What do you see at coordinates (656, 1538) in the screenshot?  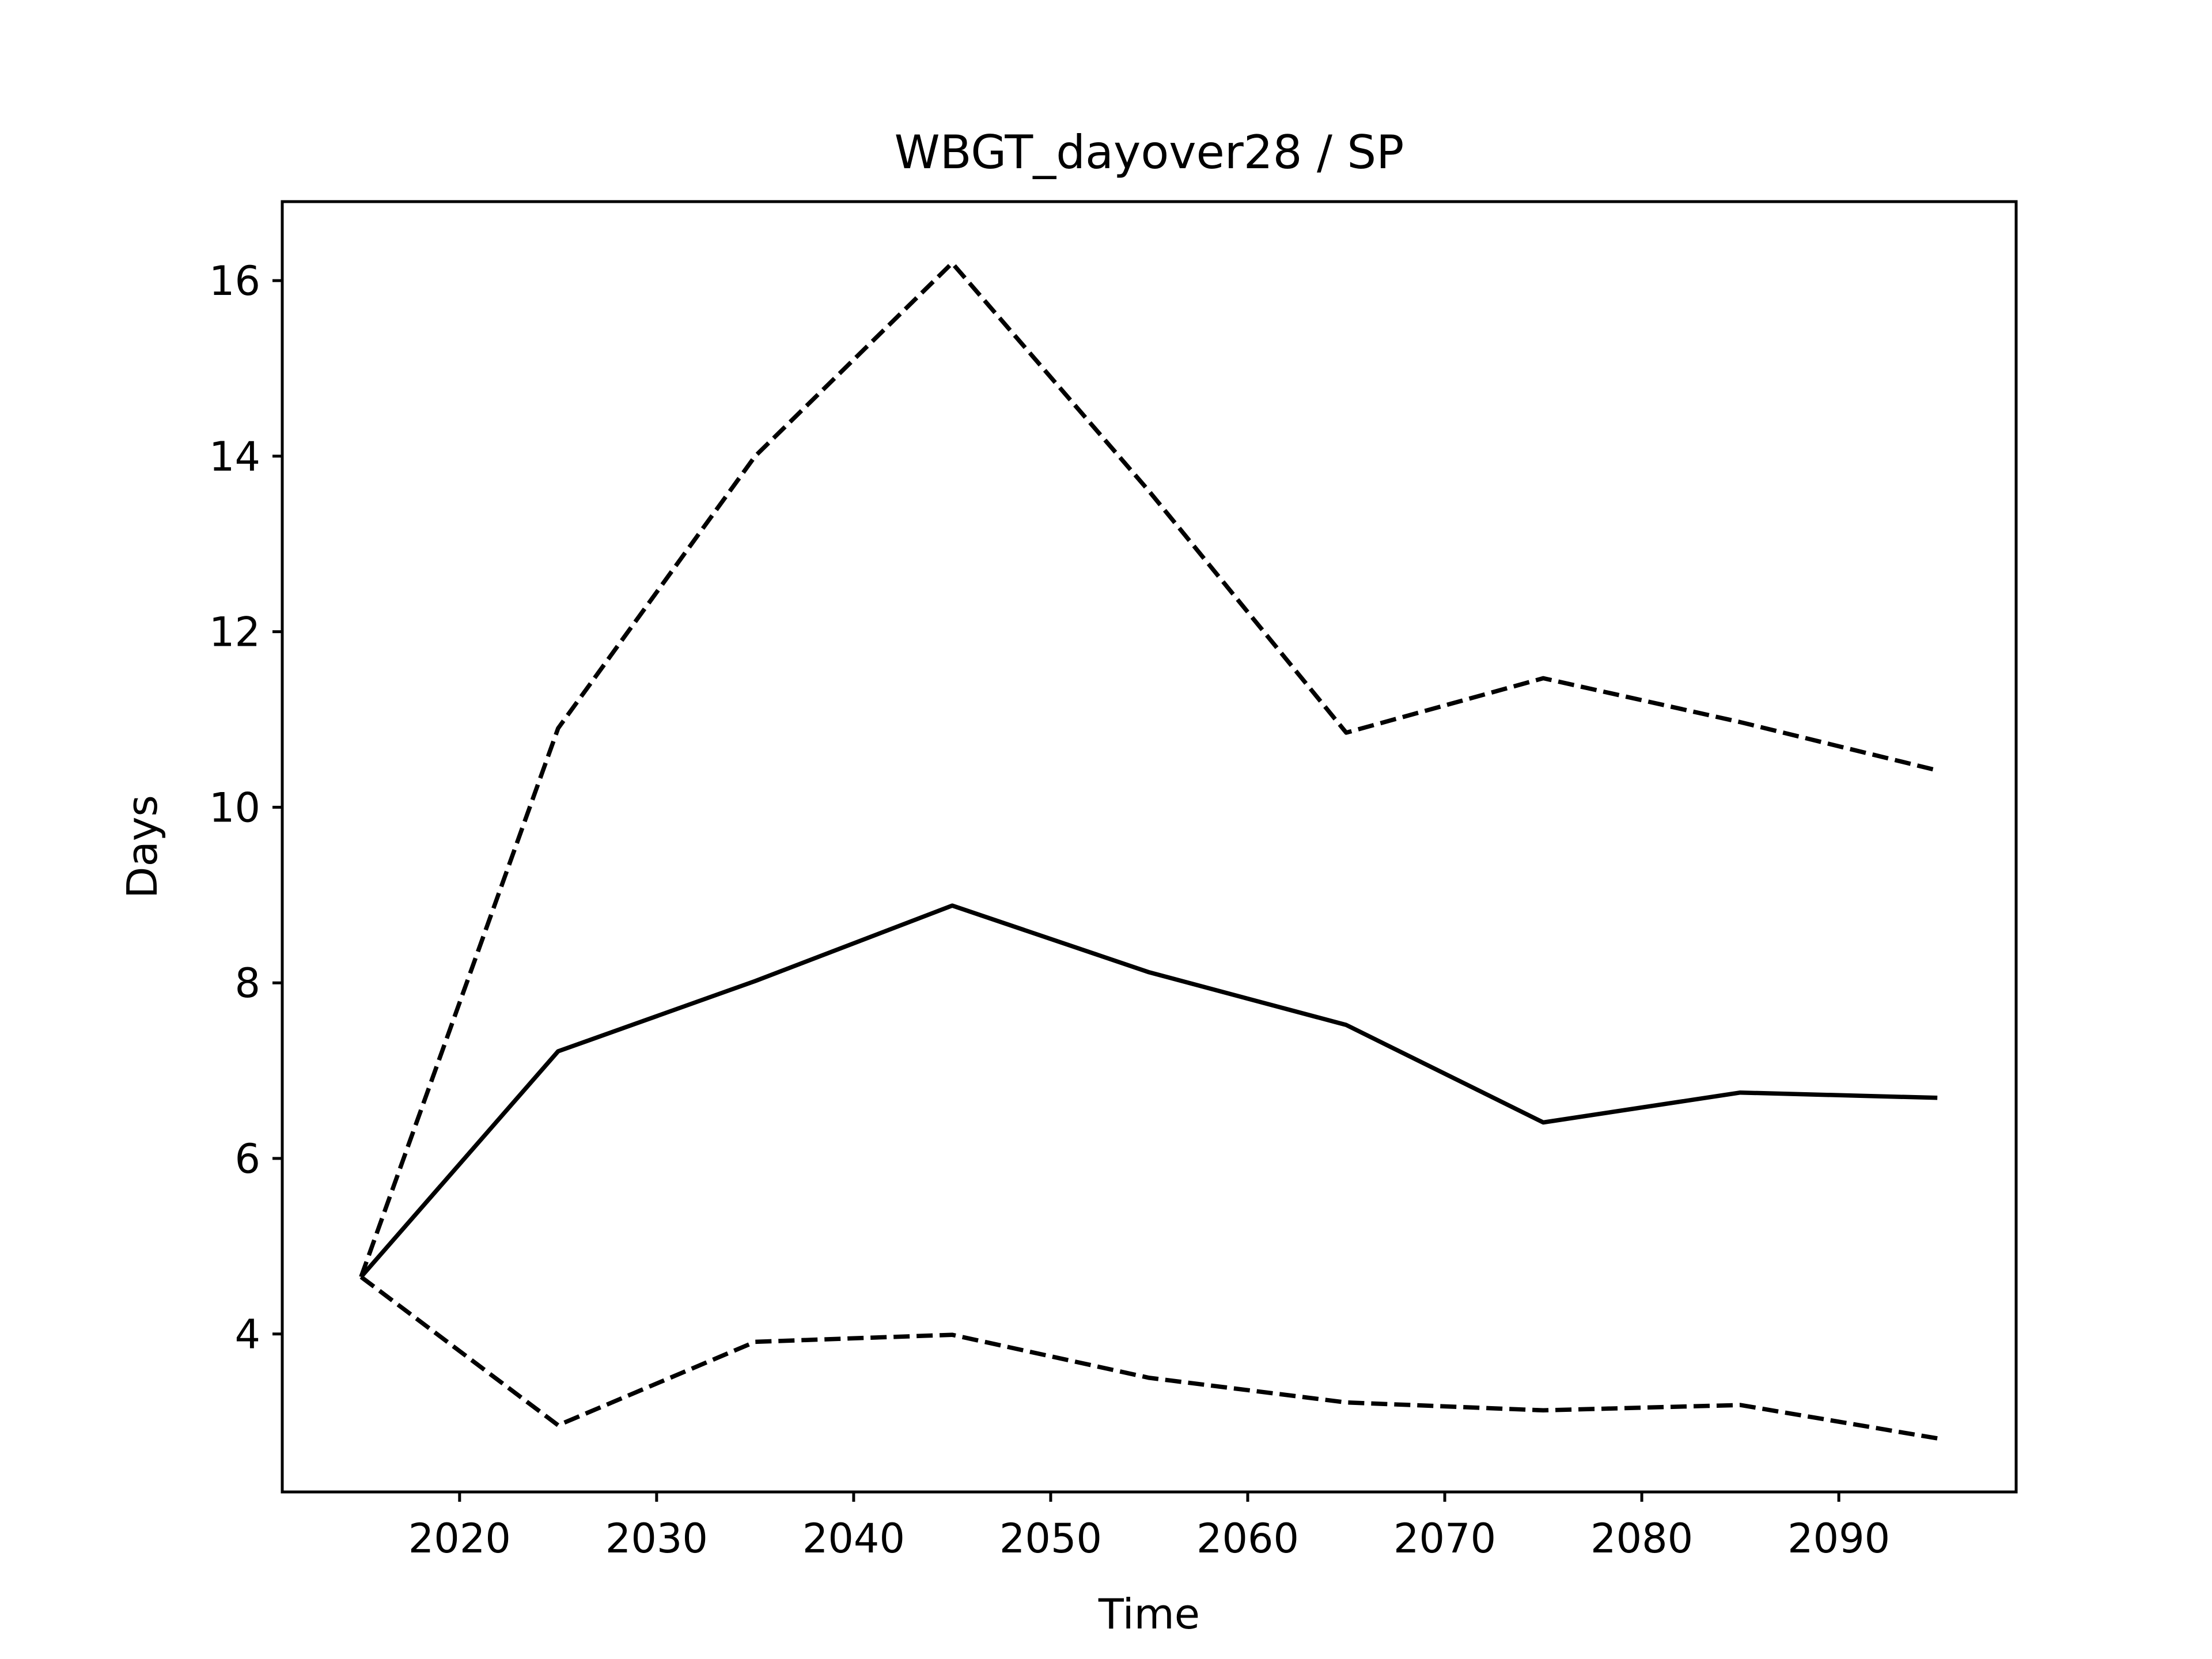 I see `x-tick-label: 2030` at bounding box center [656, 1538].